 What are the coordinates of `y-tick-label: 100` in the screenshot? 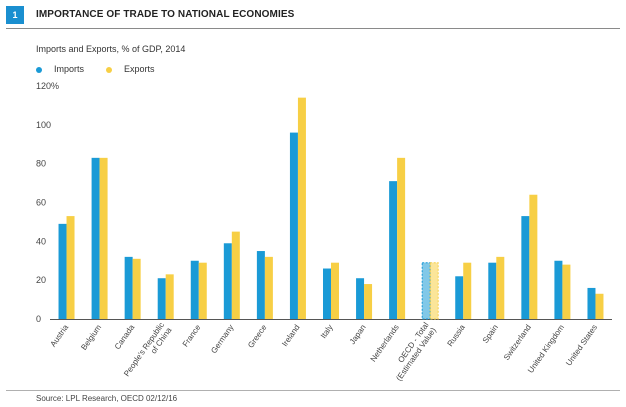 It's located at (43, 125).